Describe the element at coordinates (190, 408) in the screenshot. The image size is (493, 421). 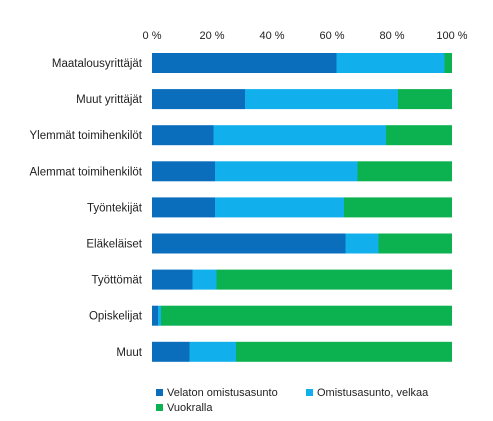
I see `legend-label: Vuokralla` at that location.